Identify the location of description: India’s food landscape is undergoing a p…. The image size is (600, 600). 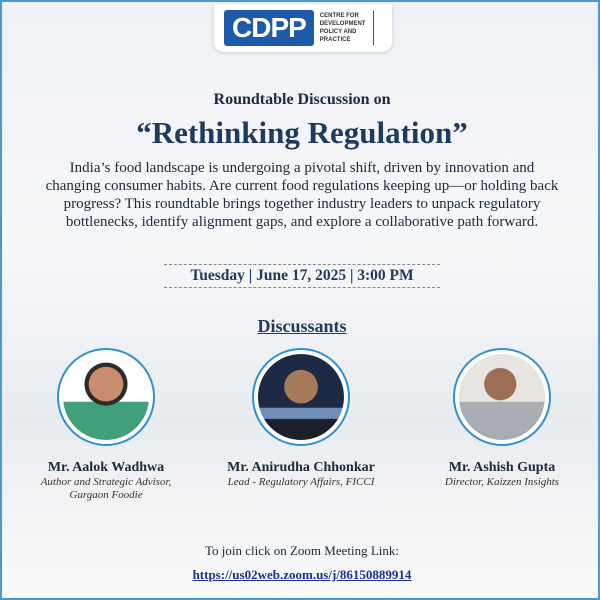
(302, 195).